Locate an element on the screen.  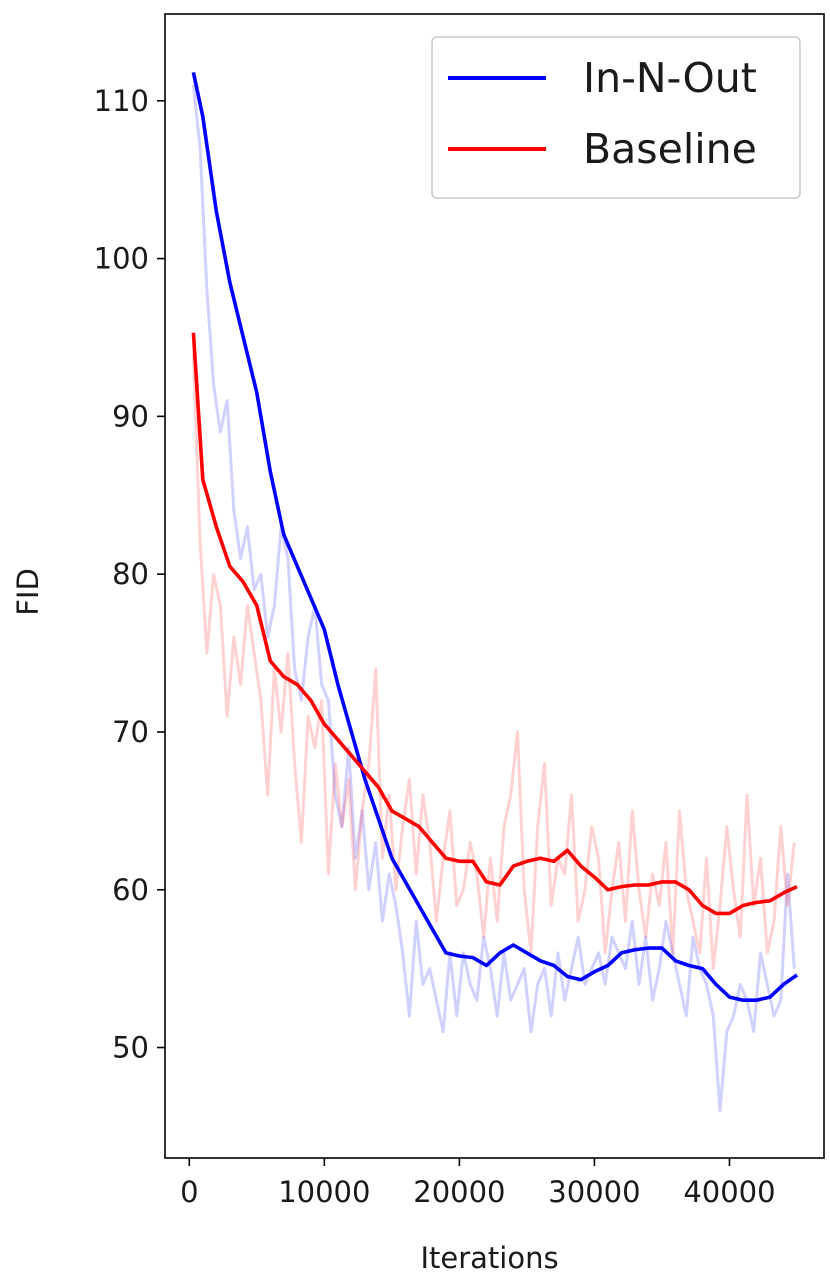
y-axis-label: FID is located at coordinates (28, 592).